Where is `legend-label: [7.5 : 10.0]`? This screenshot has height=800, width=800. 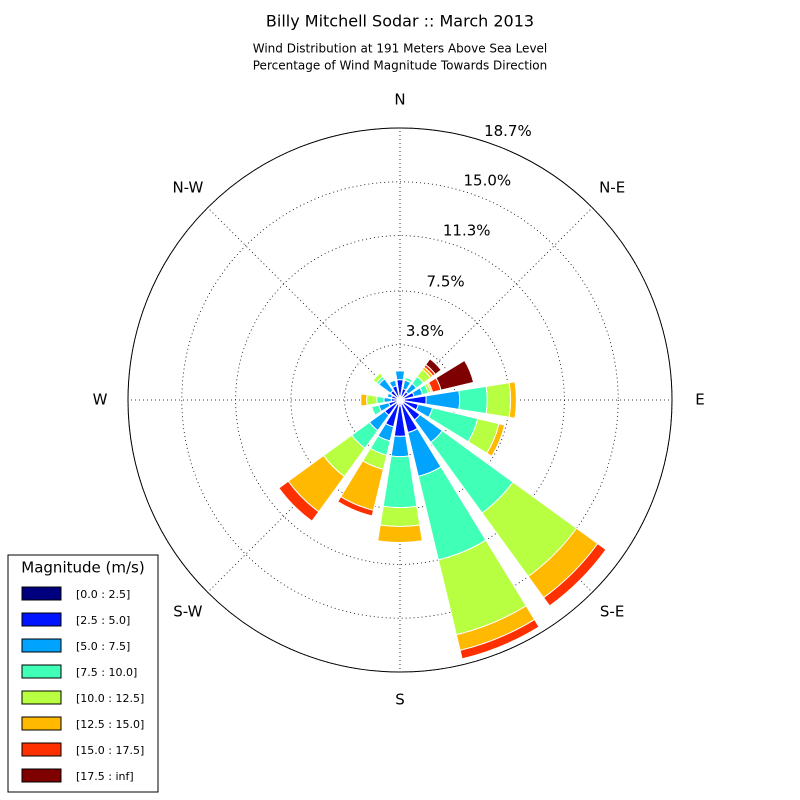 legend-label: [7.5 : 10.0] is located at coordinates (106, 672).